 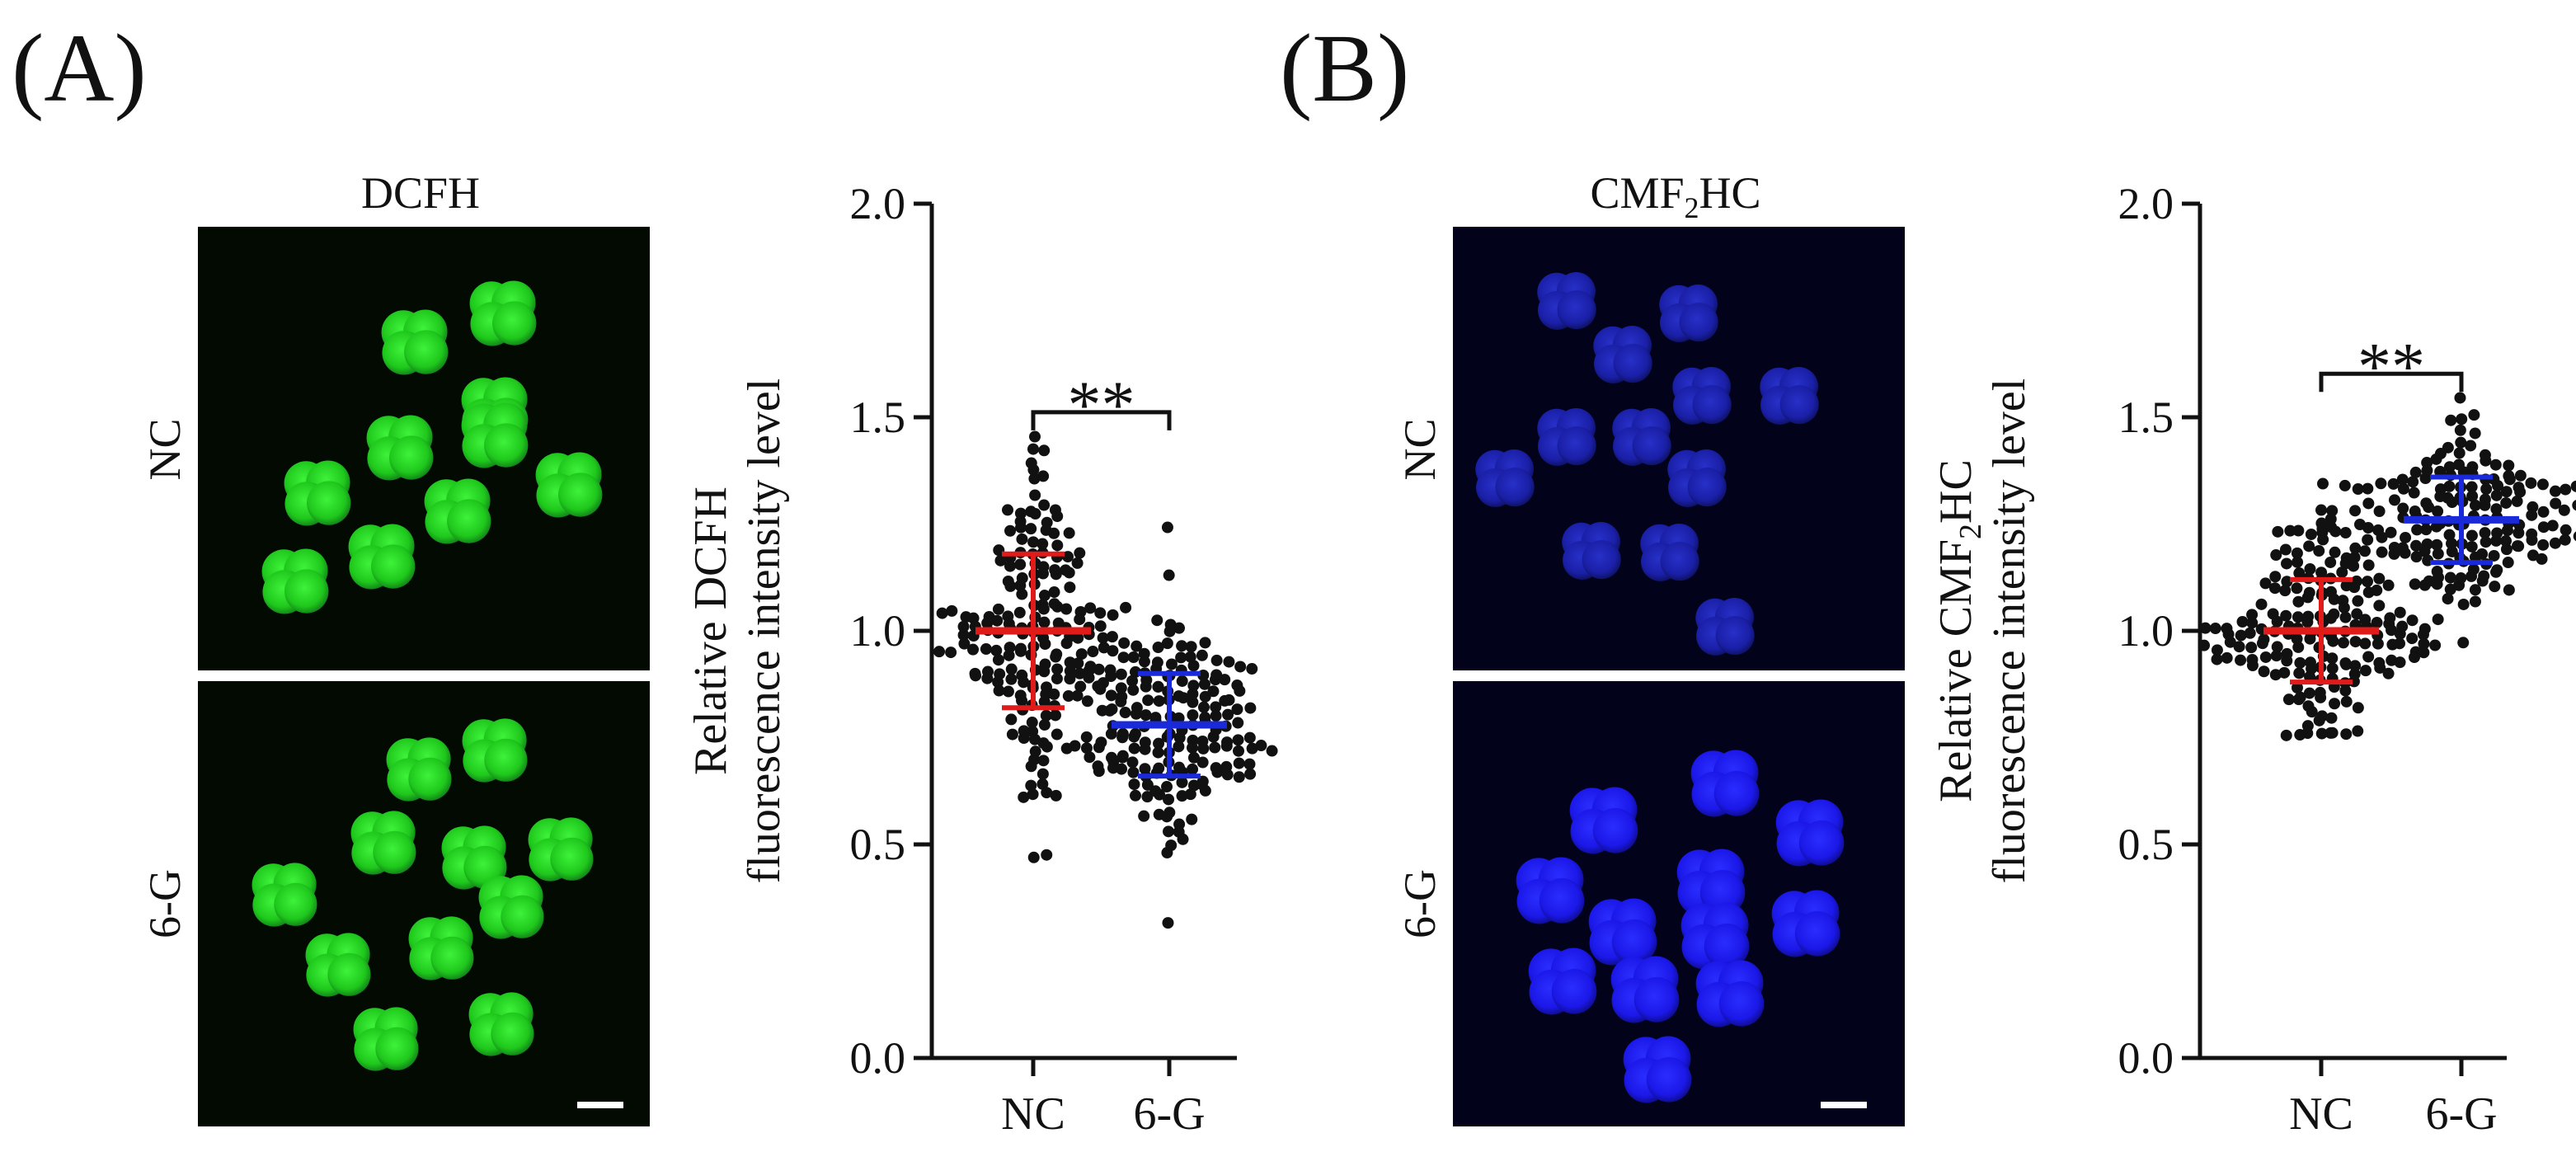 I want to click on significance-bracket: **, so click(x=2391, y=366).